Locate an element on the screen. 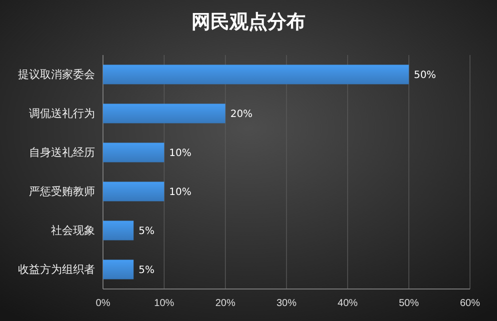 This screenshot has width=497, height=321. x-tick-label: 20% is located at coordinates (225, 304).